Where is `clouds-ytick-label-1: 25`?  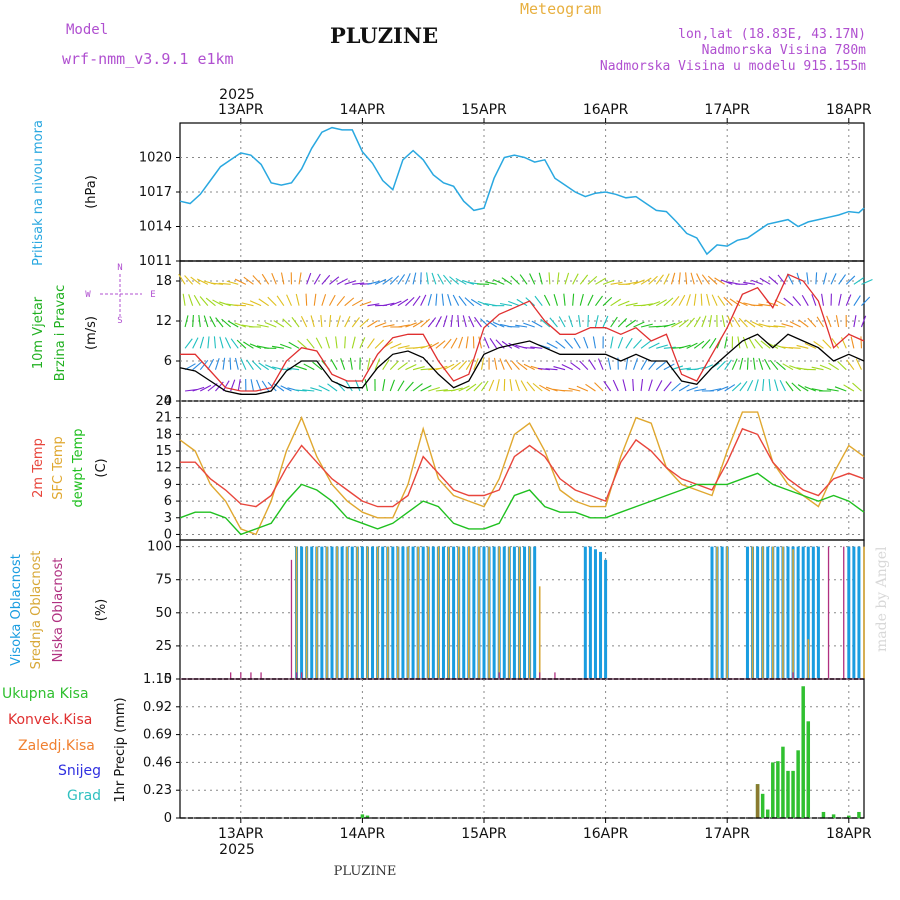
clouds-ytick-label-1: 25 is located at coordinates (163, 646).